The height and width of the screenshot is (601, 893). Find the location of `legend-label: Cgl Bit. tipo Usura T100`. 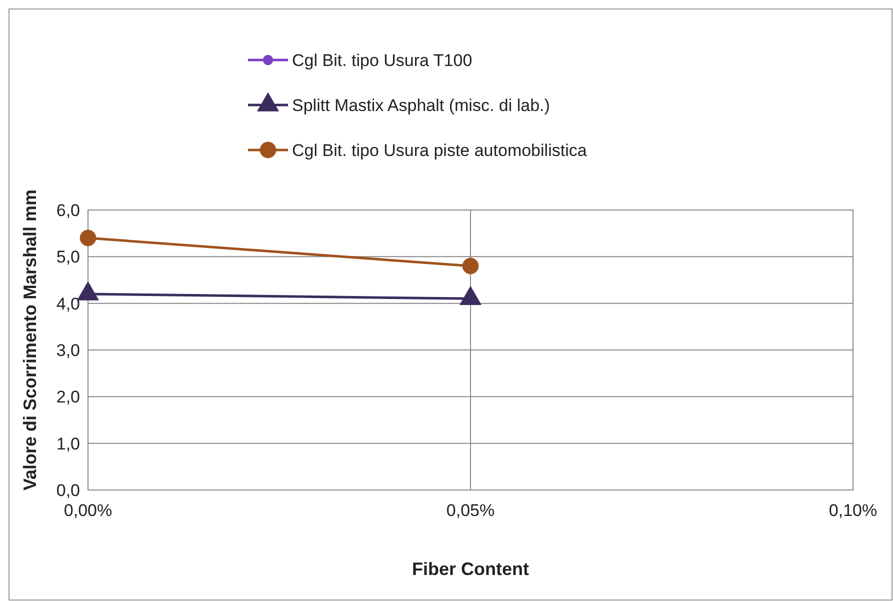

legend-label: Cgl Bit. tipo Usura T100 is located at coordinates (382, 60).